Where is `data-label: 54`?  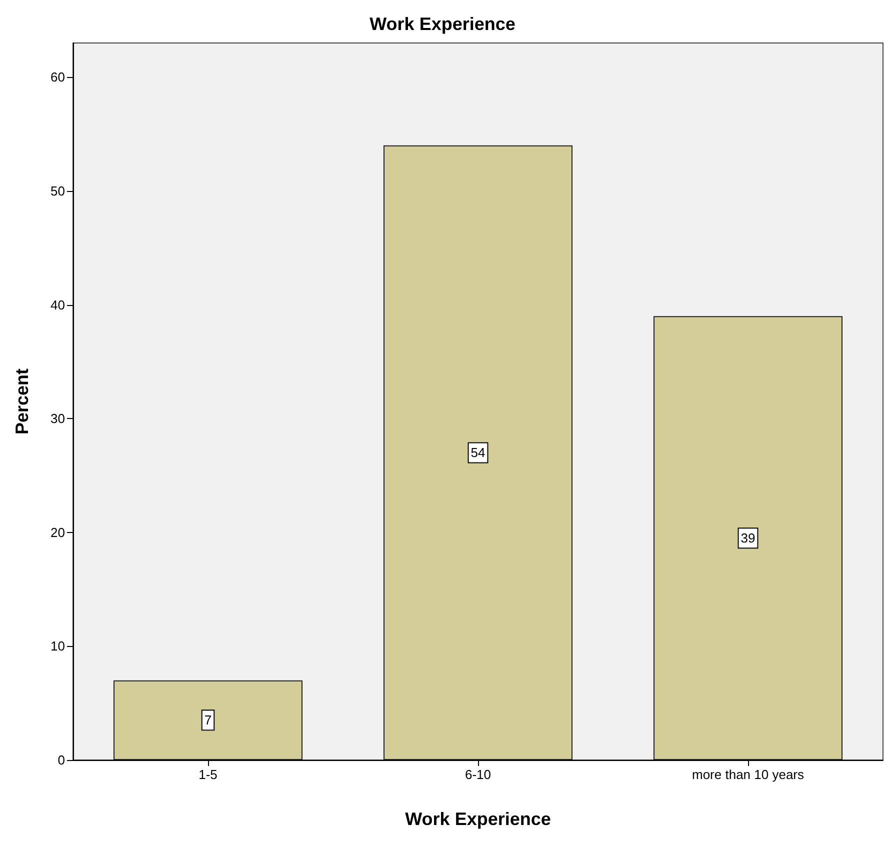
data-label: 54 is located at coordinates (478, 452).